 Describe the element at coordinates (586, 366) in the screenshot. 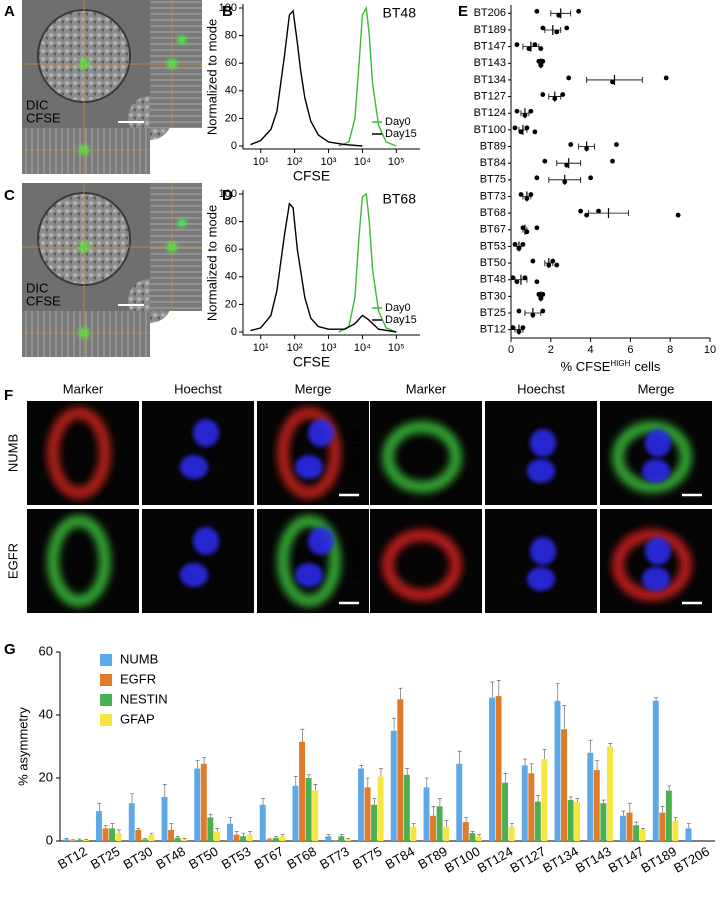

I see `x-axis-label-part: % CFSE` at that location.